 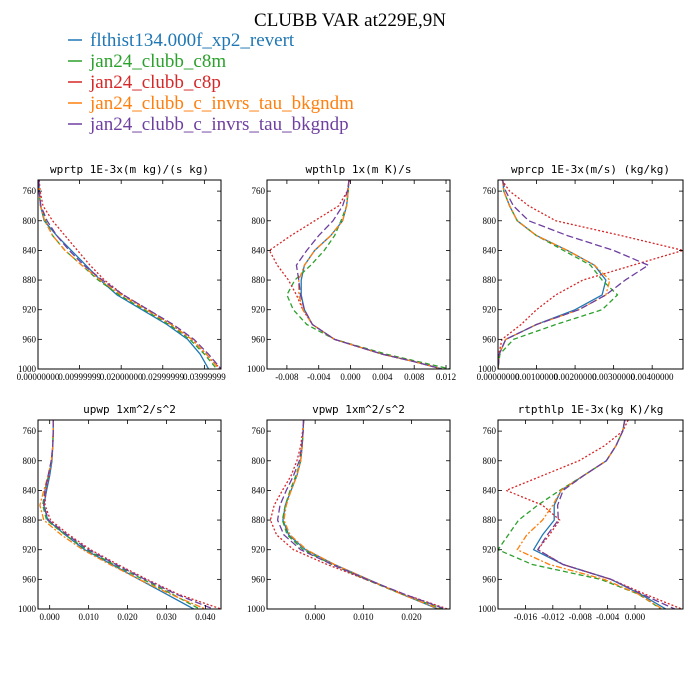 I want to click on x-tick-label: 0.00200000, so click(x=575, y=377).